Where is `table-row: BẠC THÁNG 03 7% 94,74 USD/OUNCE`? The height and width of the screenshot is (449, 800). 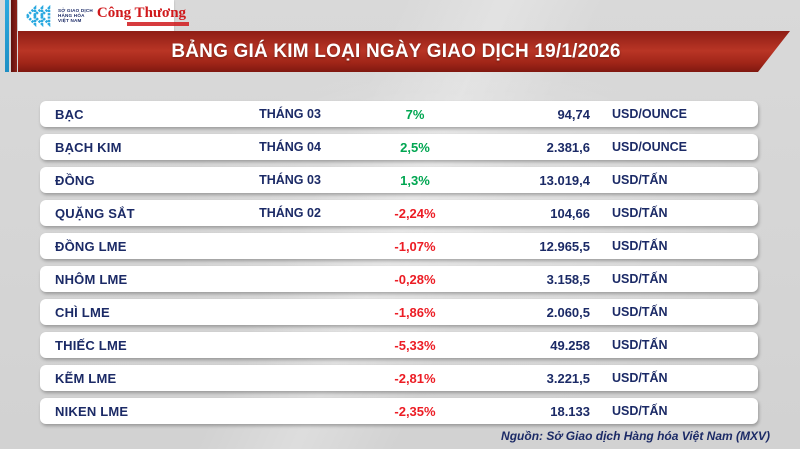 table-row: BẠC THÁNG 03 7% 94,74 USD/OUNCE is located at coordinates (399, 114).